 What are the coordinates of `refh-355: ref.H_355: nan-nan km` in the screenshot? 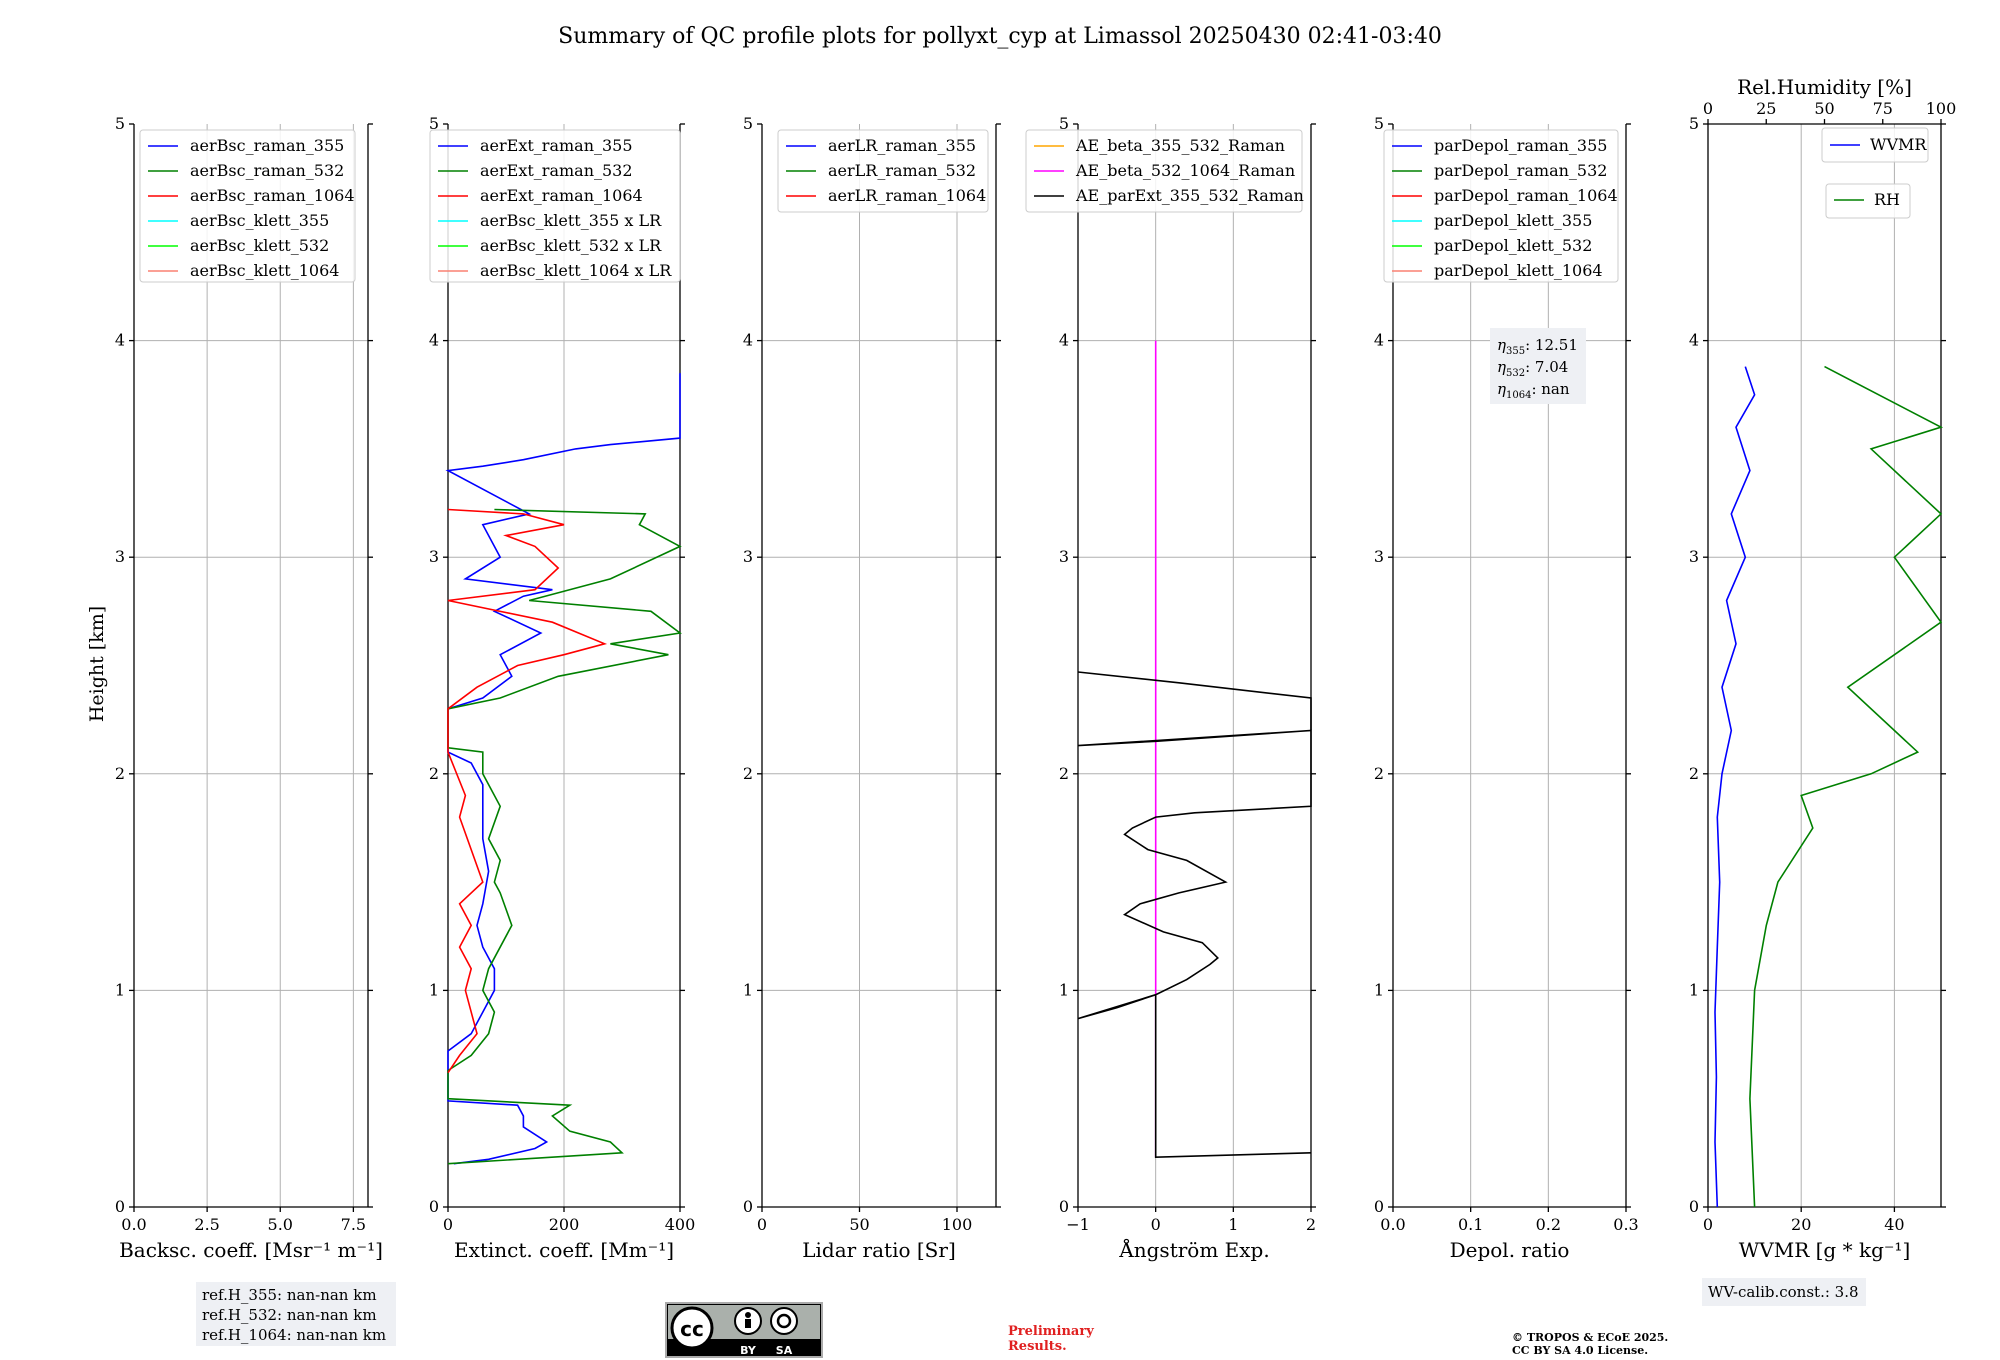 It's located at (289, 1295).